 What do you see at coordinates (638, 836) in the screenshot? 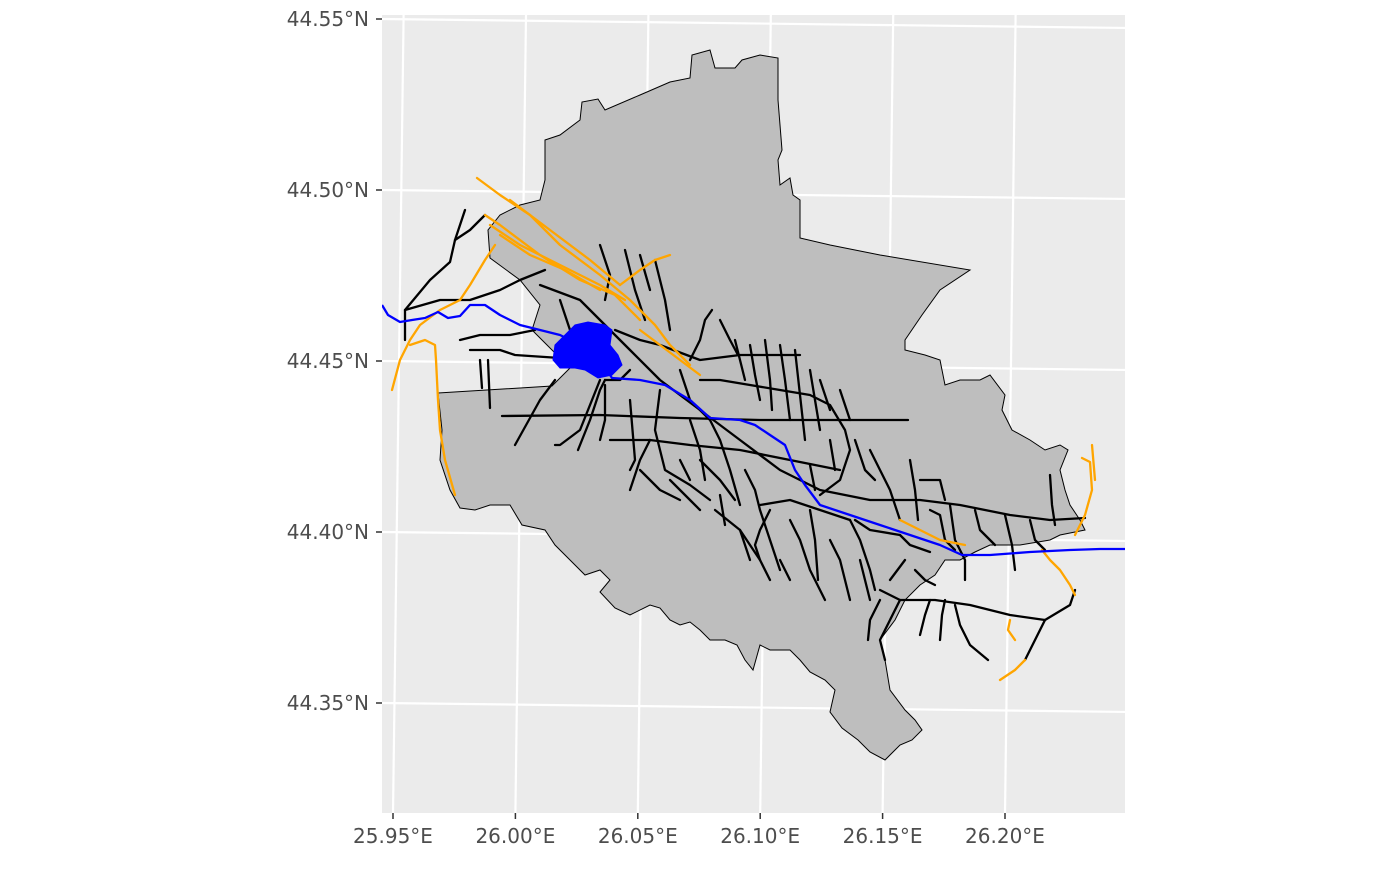
I see `x-axis-tick-label: 26.05°E` at bounding box center [638, 836].